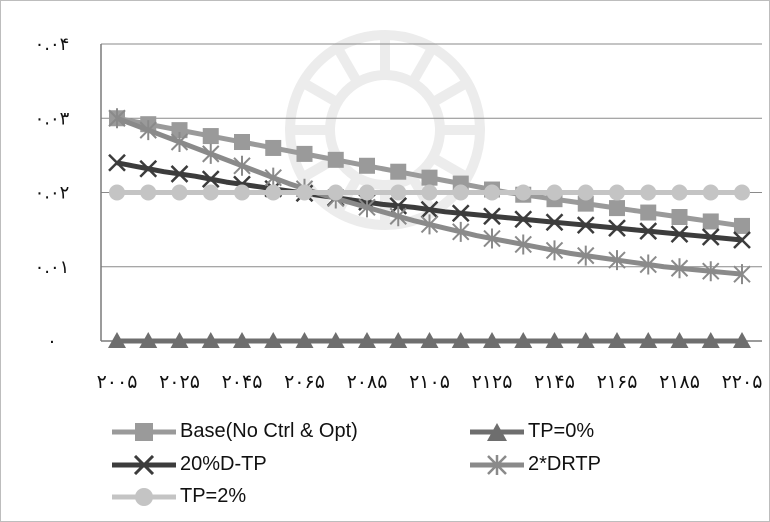 The width and height of the screenshot is (770, 522). I want to click on legend-label: Base(No Ctrl & Opt), so click(269, 431).